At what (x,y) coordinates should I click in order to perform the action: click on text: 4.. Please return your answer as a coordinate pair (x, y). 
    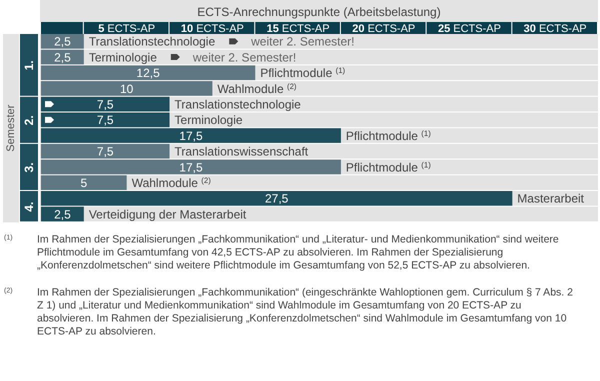
    Looking at the image, I should click on (29, 207).